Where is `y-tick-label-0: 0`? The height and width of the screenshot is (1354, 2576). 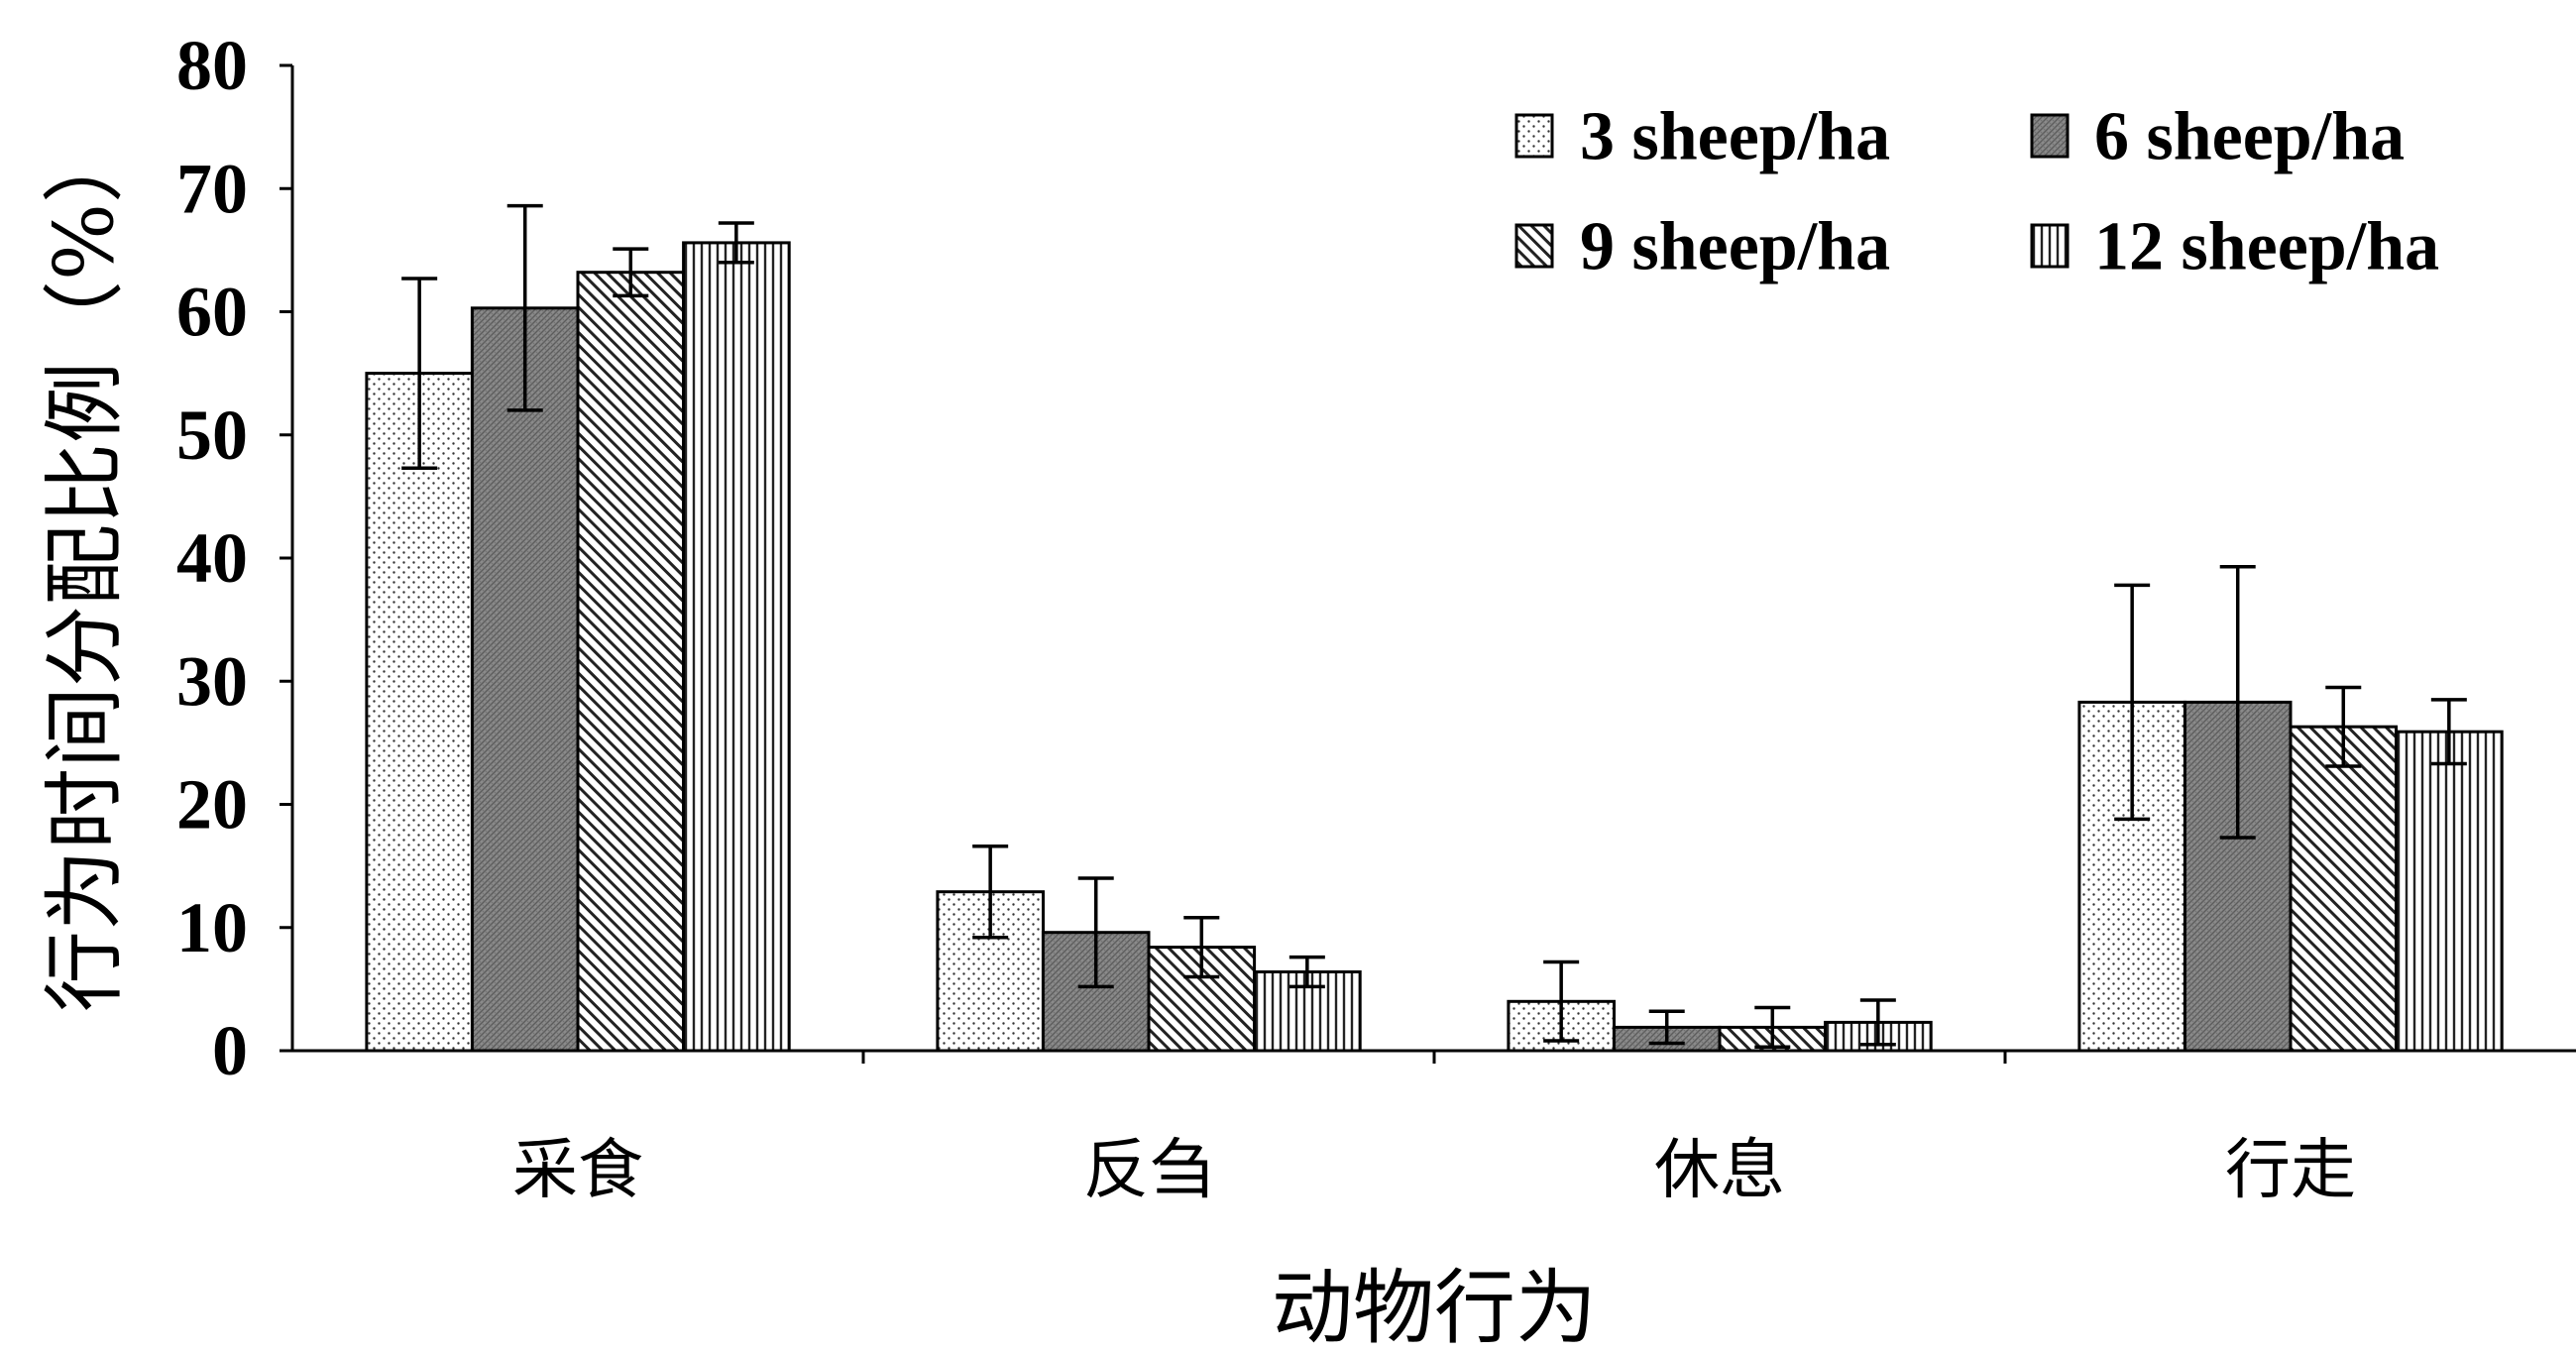
y-tick-label-0: 0 is located at coordinates (230, 1050).